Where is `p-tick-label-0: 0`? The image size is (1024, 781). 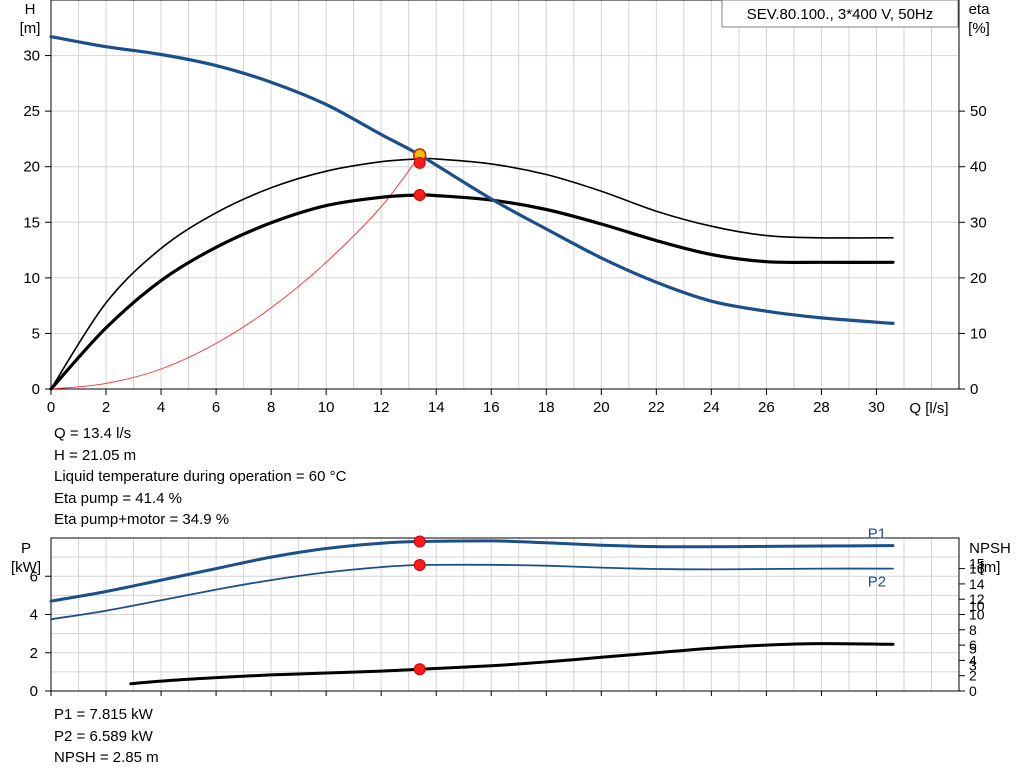
p-tick-label-0: 0 is located at coordinates (34, 691).